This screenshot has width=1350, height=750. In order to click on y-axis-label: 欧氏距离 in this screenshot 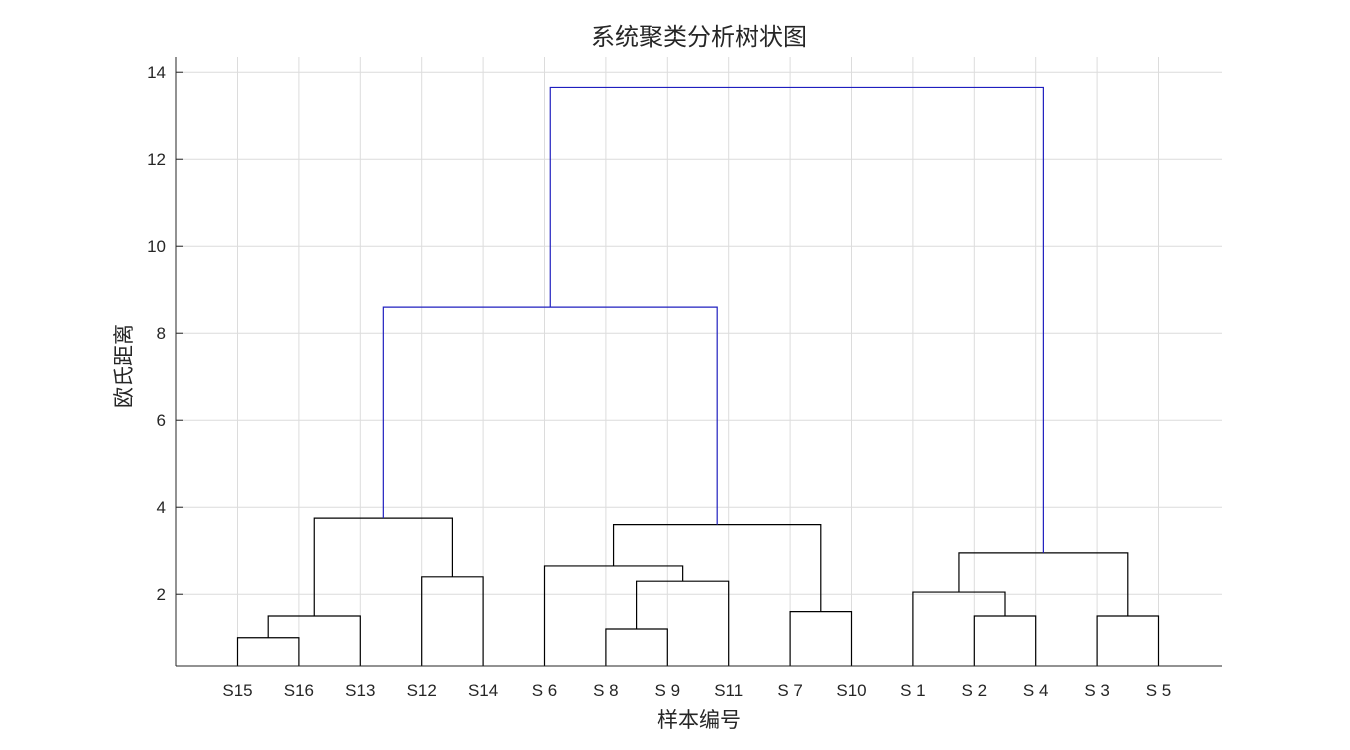, I will do `click(124, 366)`.